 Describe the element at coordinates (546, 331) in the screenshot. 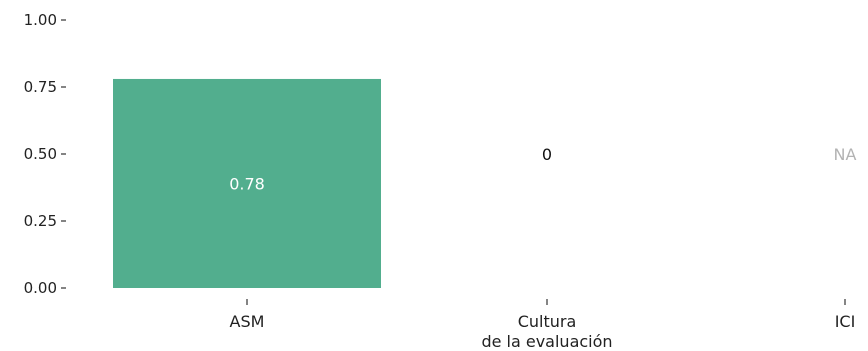

I see `x-tick-label: Cultura de la evaluación` at that location.